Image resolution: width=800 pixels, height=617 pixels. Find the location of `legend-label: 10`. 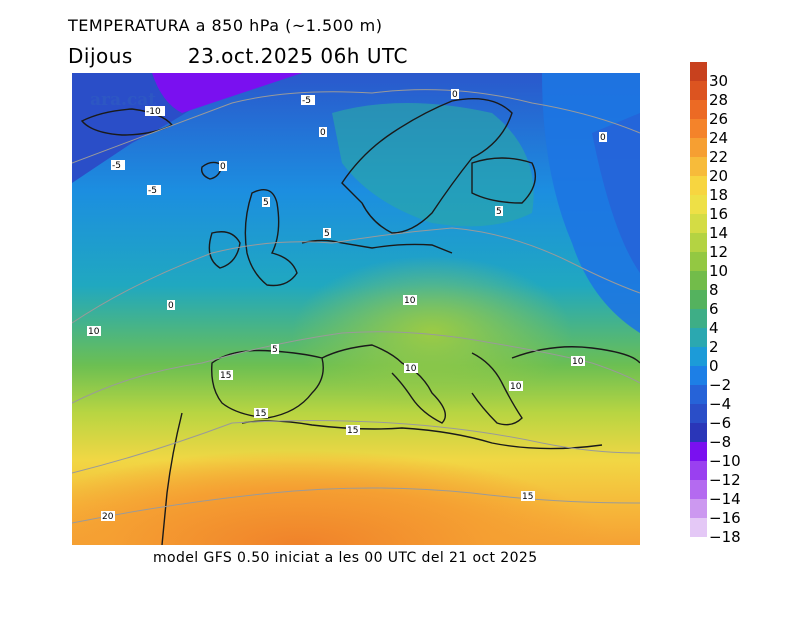

legend-label: 10 is located at coordinates (719, 271).